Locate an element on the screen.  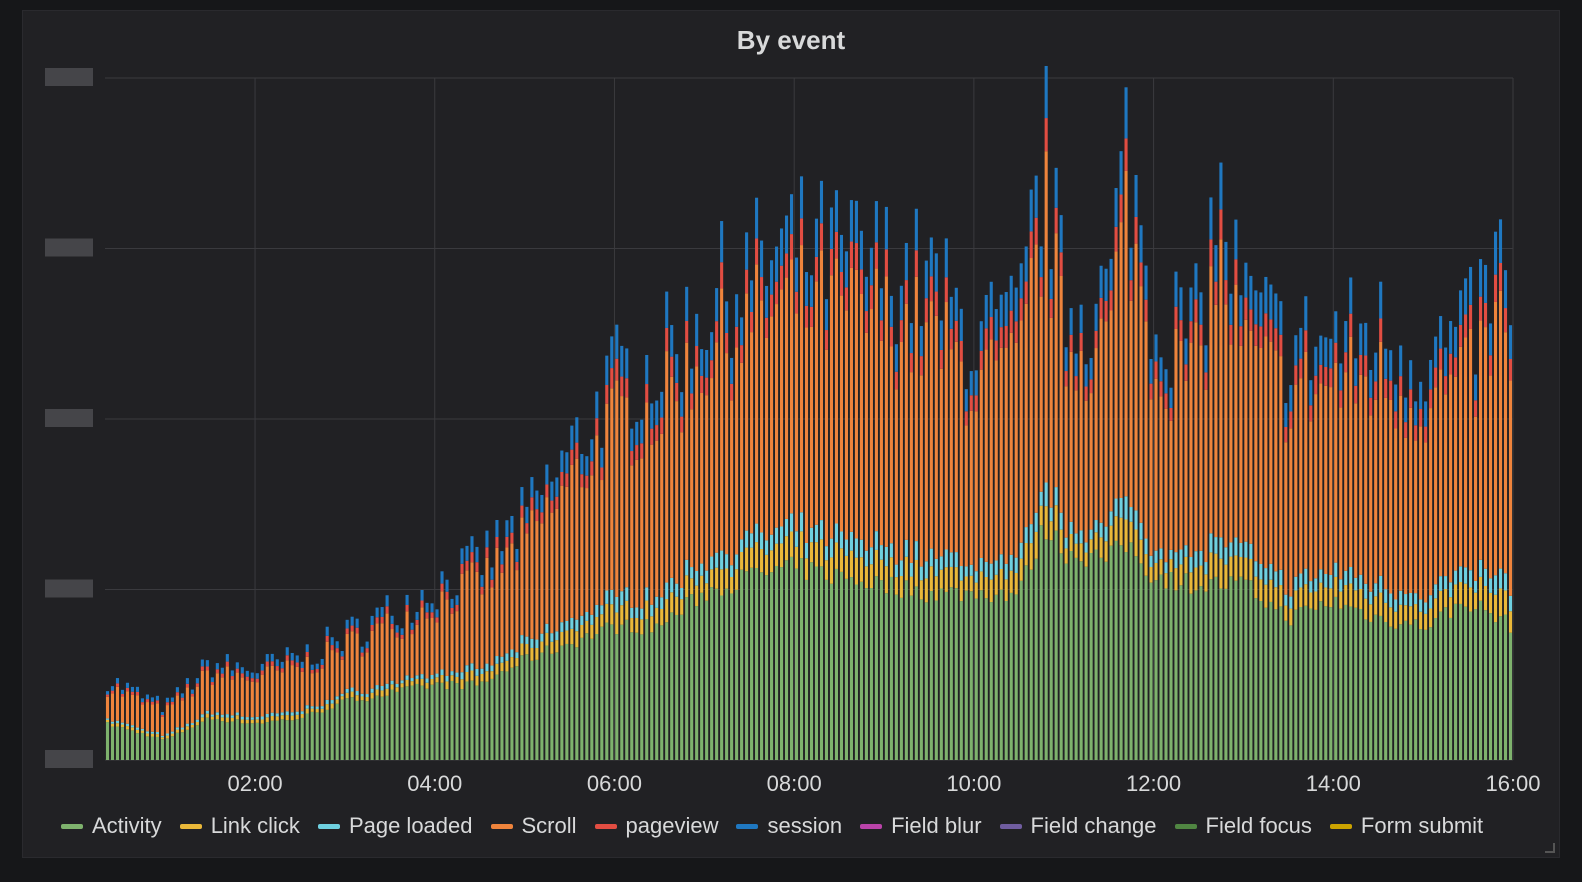
legend-item: Link click is located at coordinates (239, 826).